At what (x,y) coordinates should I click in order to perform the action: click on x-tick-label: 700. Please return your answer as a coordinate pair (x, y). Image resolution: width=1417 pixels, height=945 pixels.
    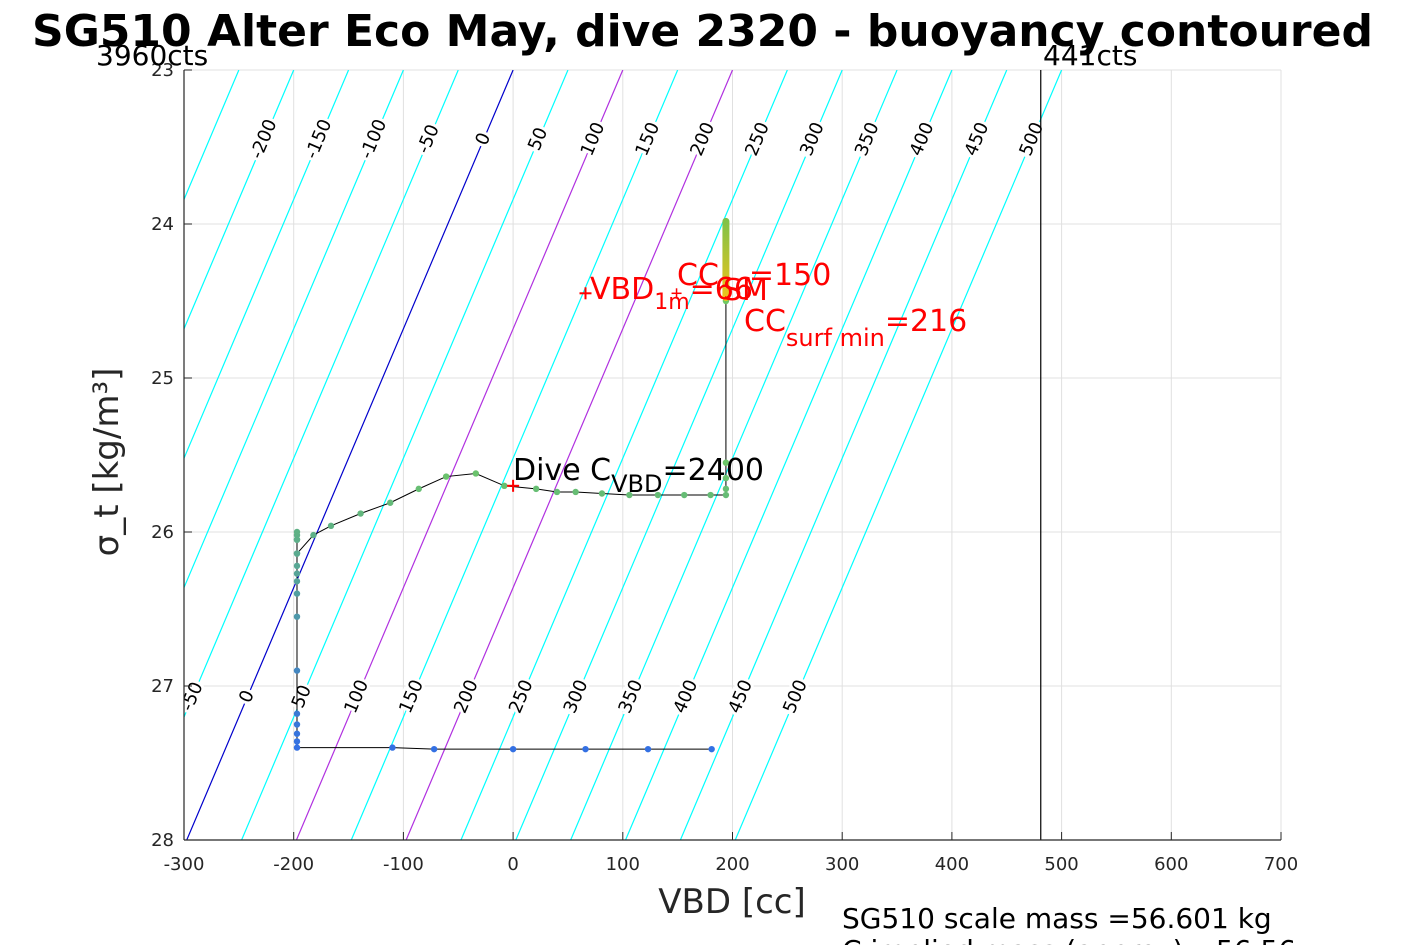
    Looking at the image, I should click on (1281, 864).